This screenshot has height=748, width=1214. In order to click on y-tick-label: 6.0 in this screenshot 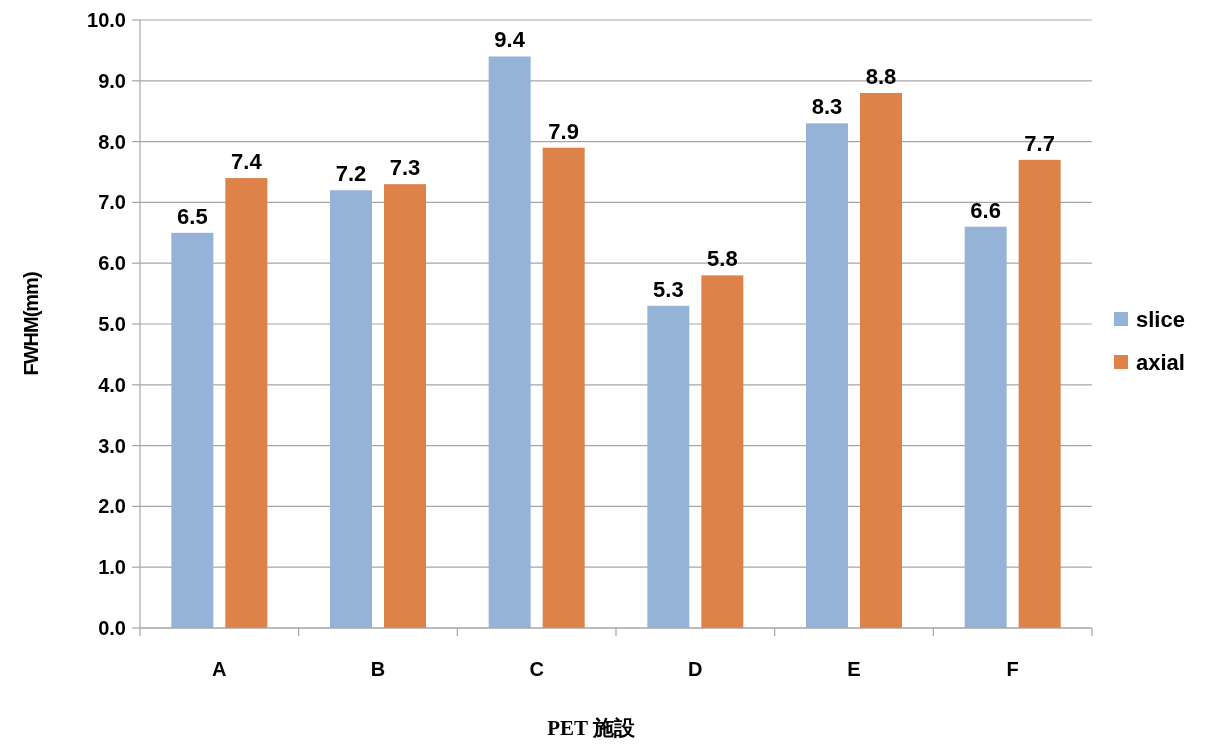, I will do `click(112, 263)`.